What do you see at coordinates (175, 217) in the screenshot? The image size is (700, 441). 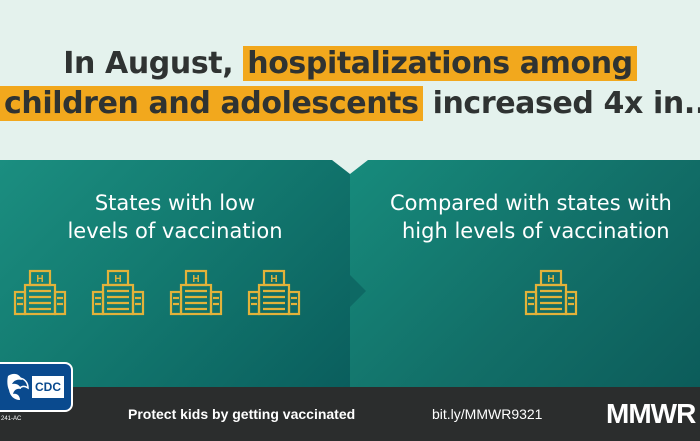 I see `low-vaccination-title: States with low levels of vaccination` at bounding box center [175, 217].